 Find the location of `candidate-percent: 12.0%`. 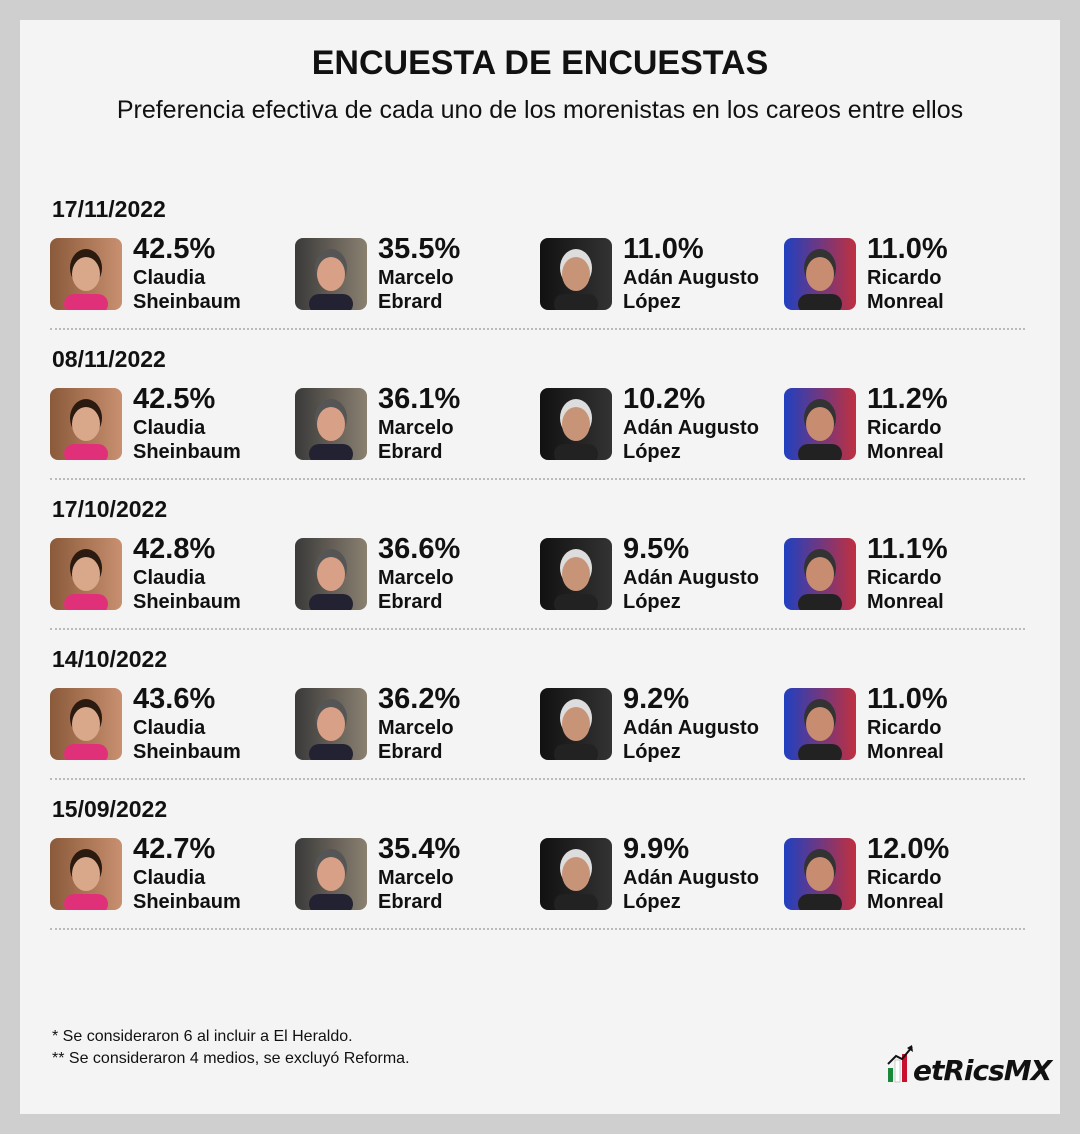

candidate-percent: 12.0% is located at coordinates (908, 849).